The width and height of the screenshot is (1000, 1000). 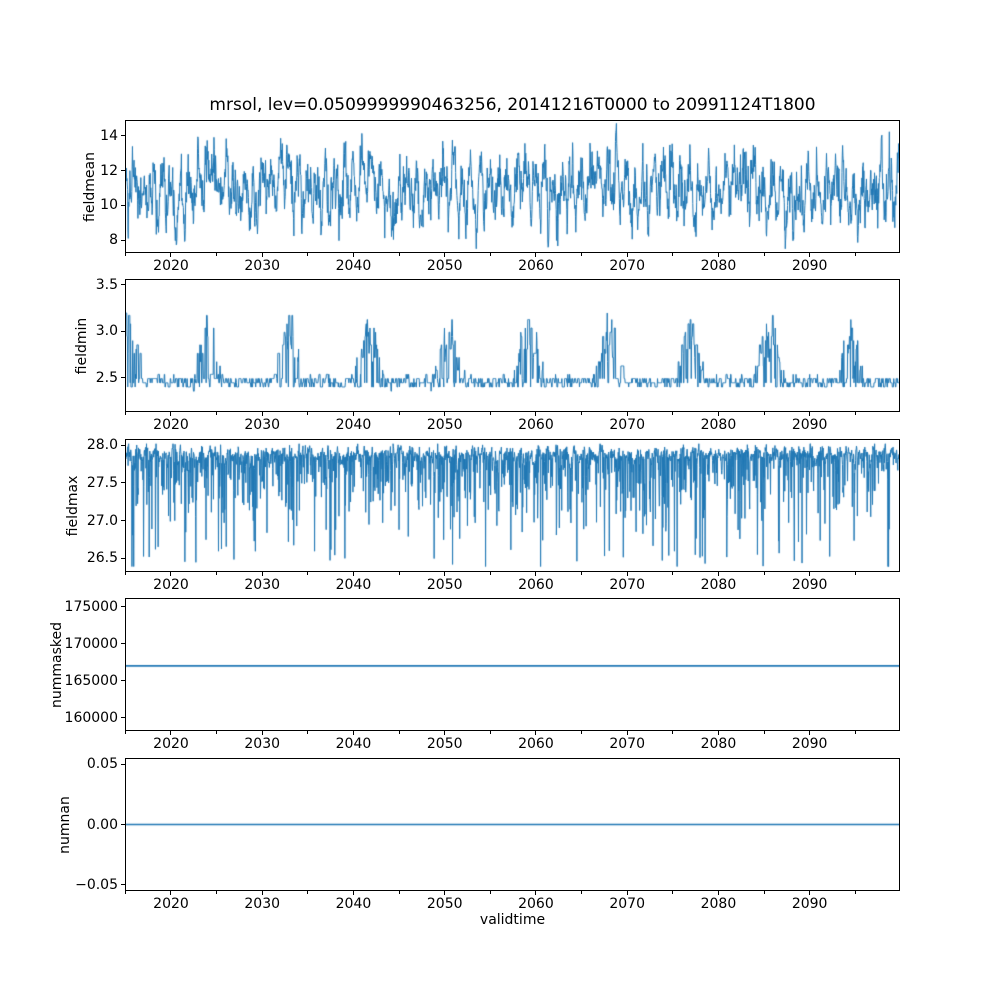 I want to click on subplot-fieldmean, so click(x=512, y=186).